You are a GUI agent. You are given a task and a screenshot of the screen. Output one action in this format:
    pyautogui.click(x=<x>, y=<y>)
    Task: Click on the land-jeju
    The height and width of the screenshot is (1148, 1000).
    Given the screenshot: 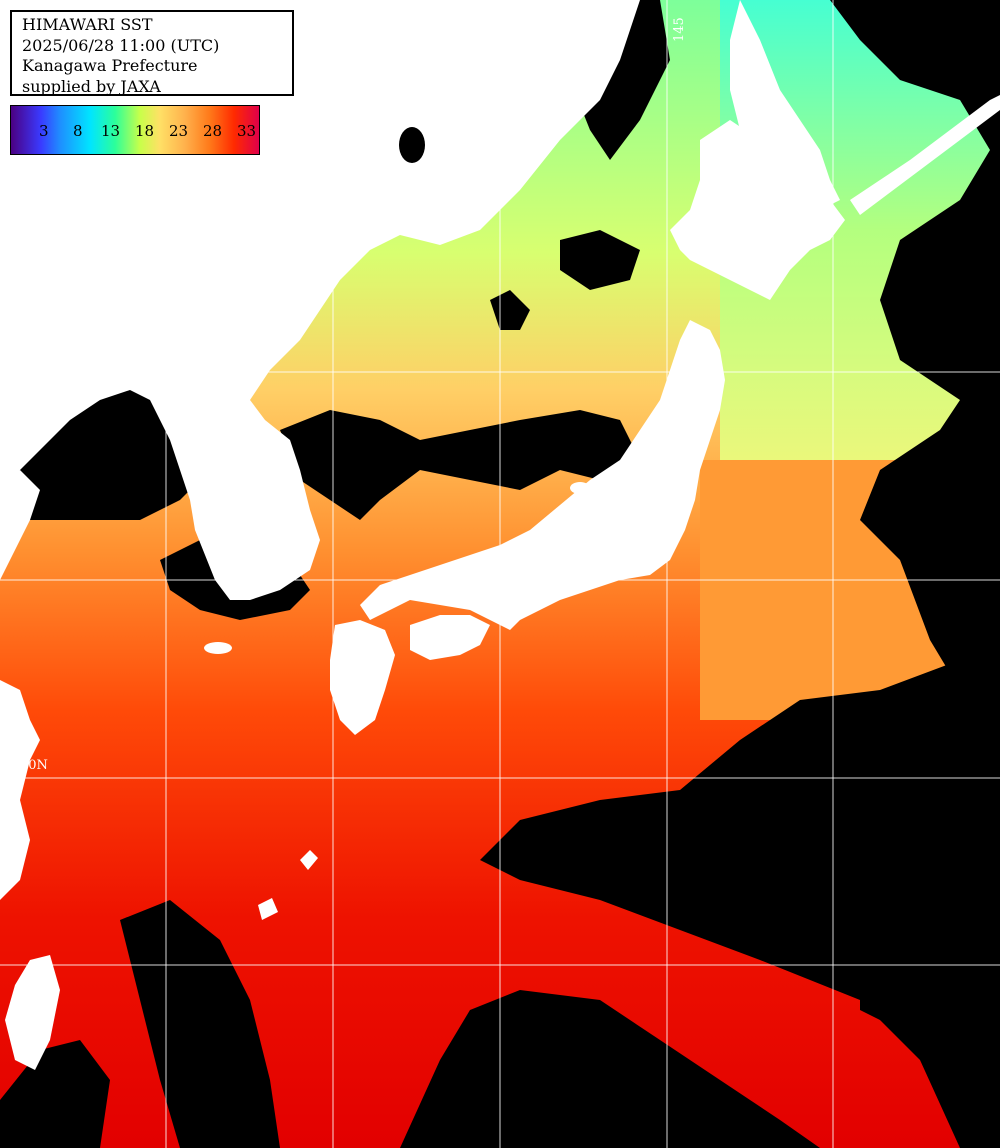 What is the action you would take?
    pyautogui.click(x=218, y=648)
    